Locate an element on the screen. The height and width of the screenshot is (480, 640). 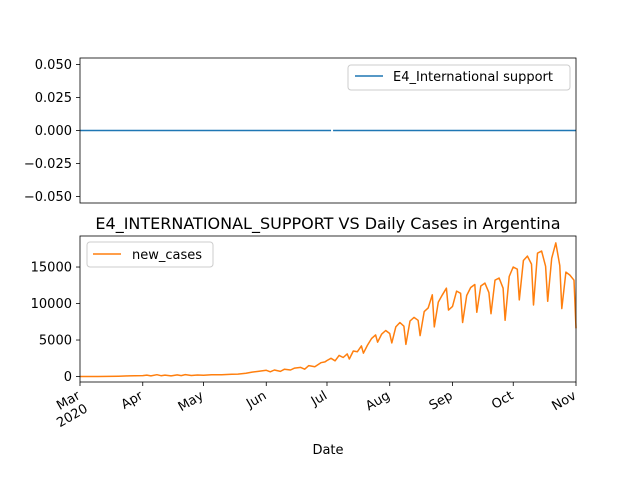
bottom-legend: new_cases is located at coordinates (150, 254).